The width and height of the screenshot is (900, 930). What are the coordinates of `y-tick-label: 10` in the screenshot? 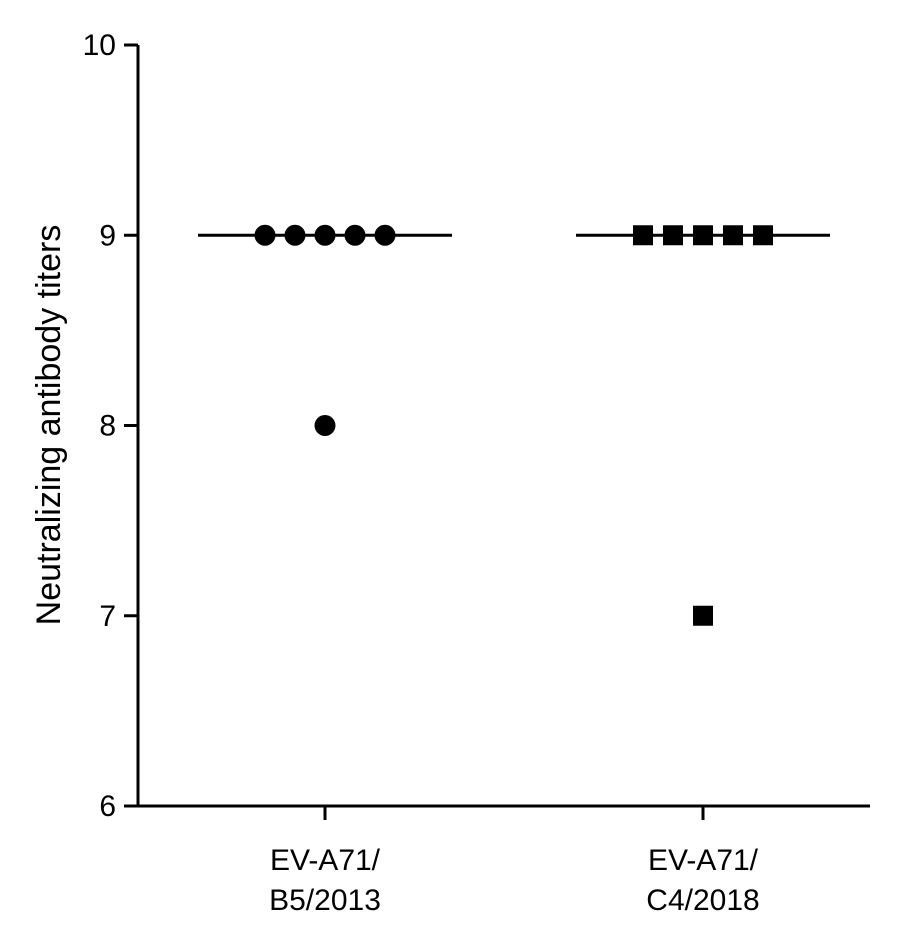 It's located at (99, 45).